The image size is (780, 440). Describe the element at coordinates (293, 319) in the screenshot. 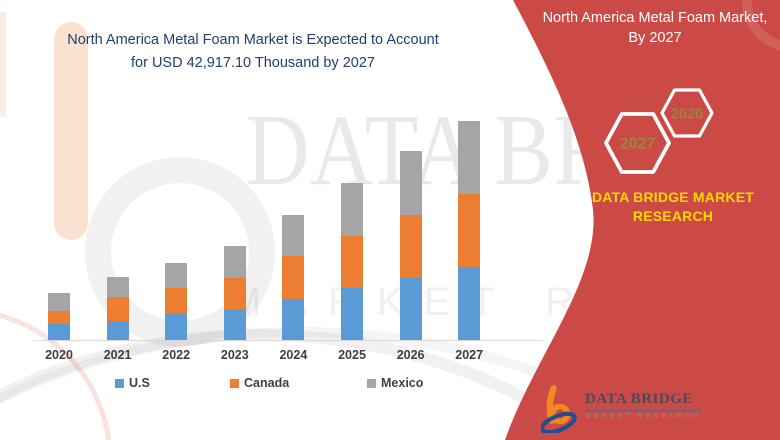

I see `bar-2024-us` at that location.